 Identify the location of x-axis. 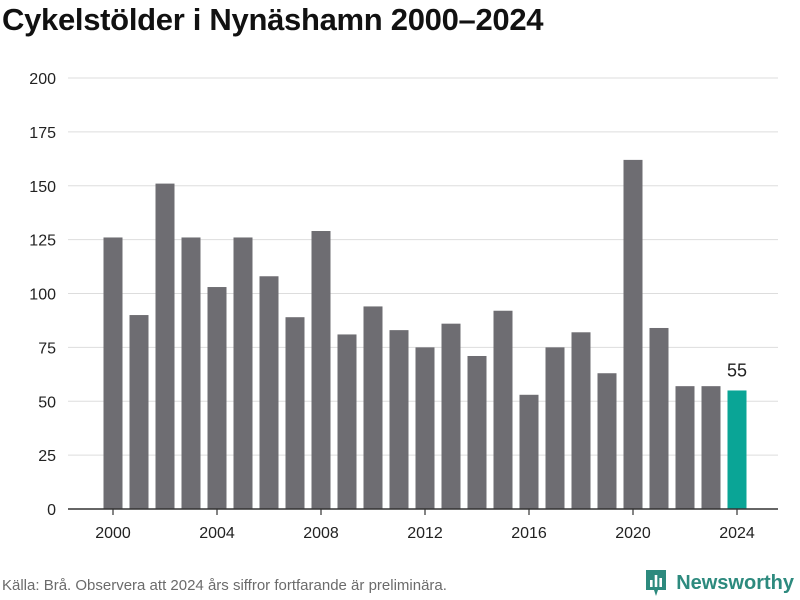
(423, 511).